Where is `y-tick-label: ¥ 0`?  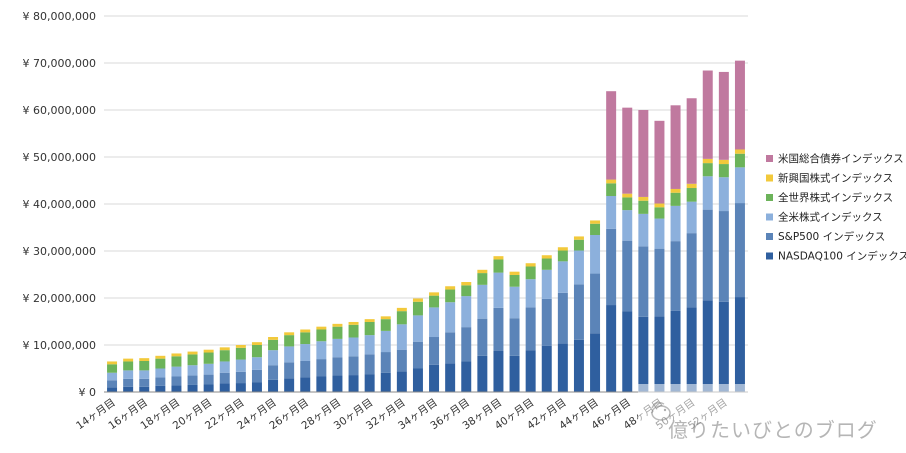
y-tick-label: ¥ 0 is located at coordinates (88, 392).